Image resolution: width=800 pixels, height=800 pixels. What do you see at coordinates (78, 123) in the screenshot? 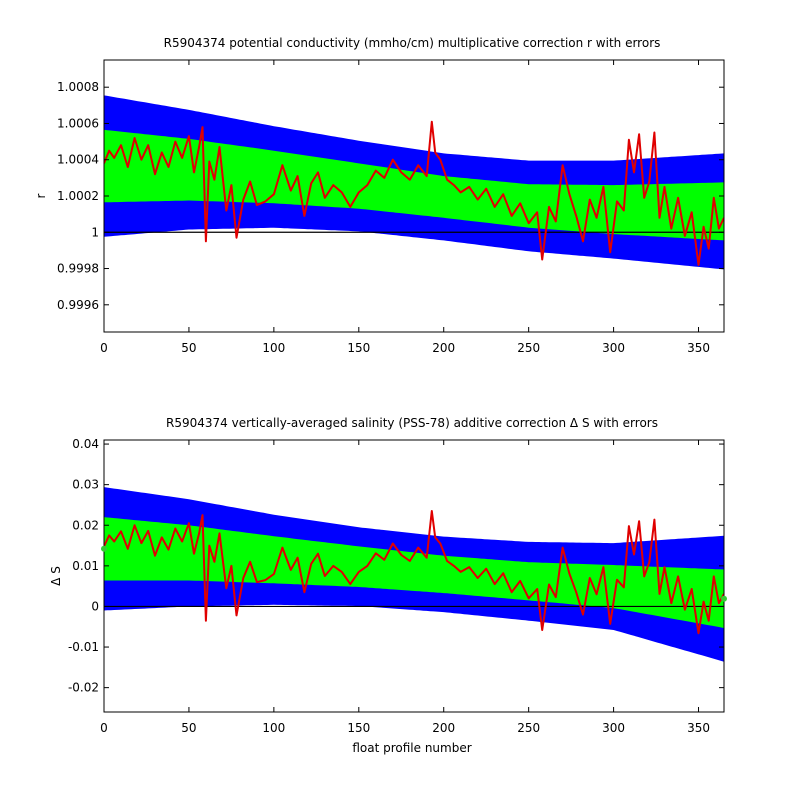
I see `y-tick-label: 1.0006` at bounding box center [78, 123].